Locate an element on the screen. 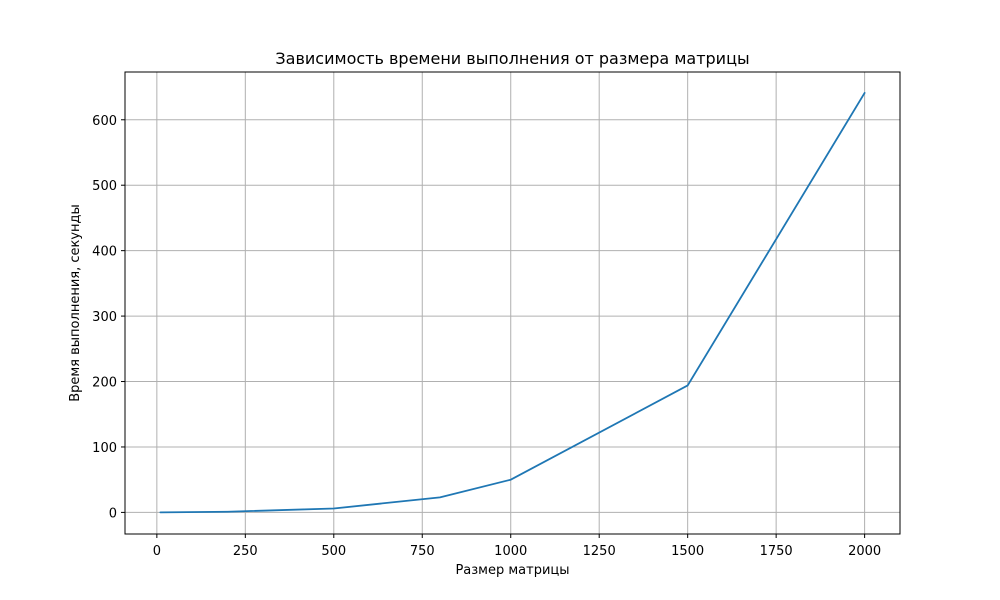 Image resolution: width=1000 pixels, height=600 pixels. x-tick-label: 0 is located at coordinates (157, 551).